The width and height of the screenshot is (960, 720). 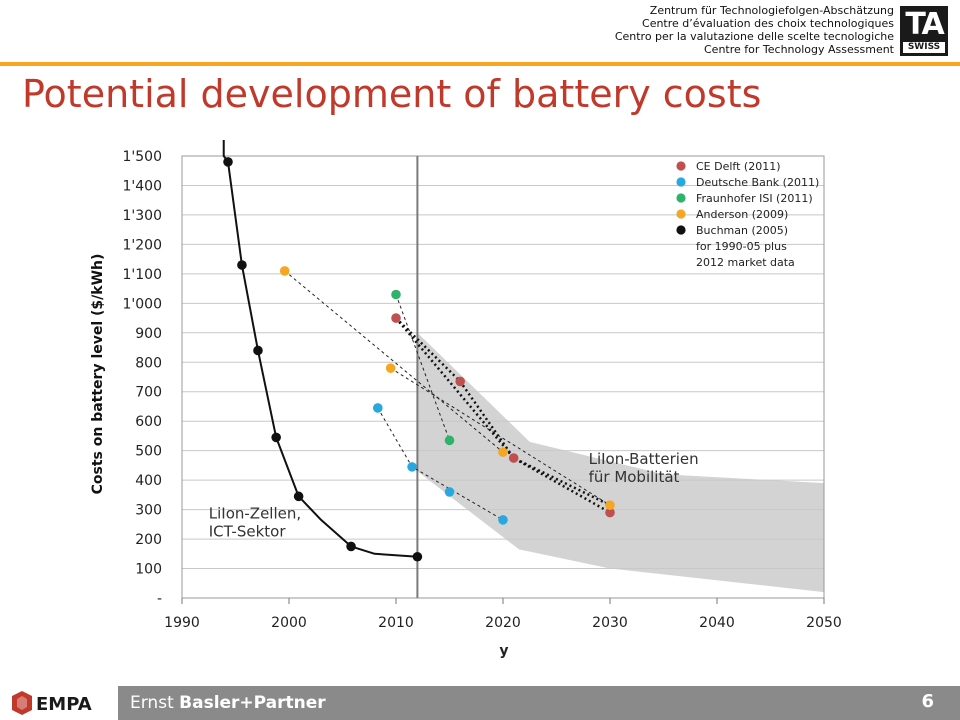 What do you see at coordinates (148, 511) in the screenshot?
I see `y-tick-label: 300` at bounding box center [148, 511].